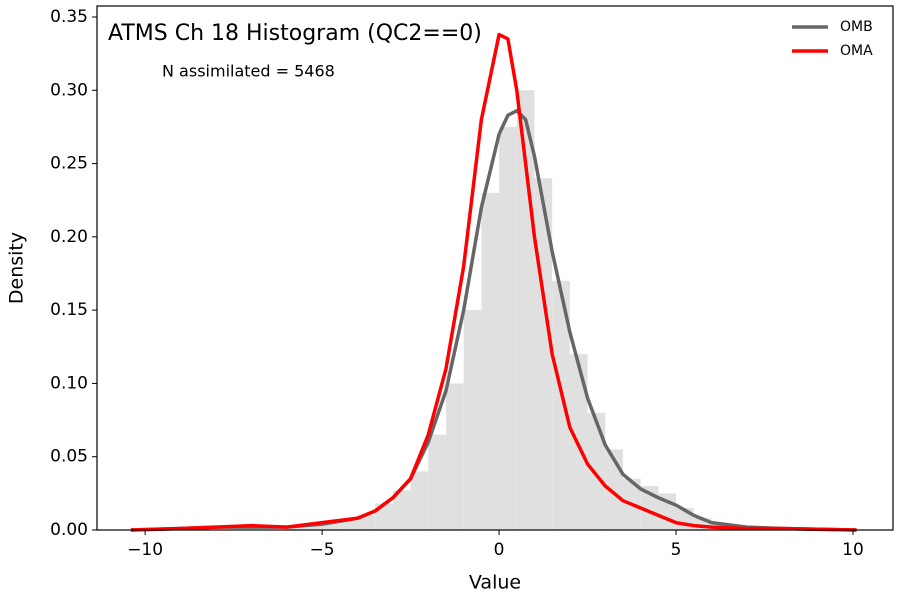 This screenshot has width=900, height=600. Describe the element at coordinates (69, 237) in the screenshot. I see `y-tick-label: 0.20` at that location.